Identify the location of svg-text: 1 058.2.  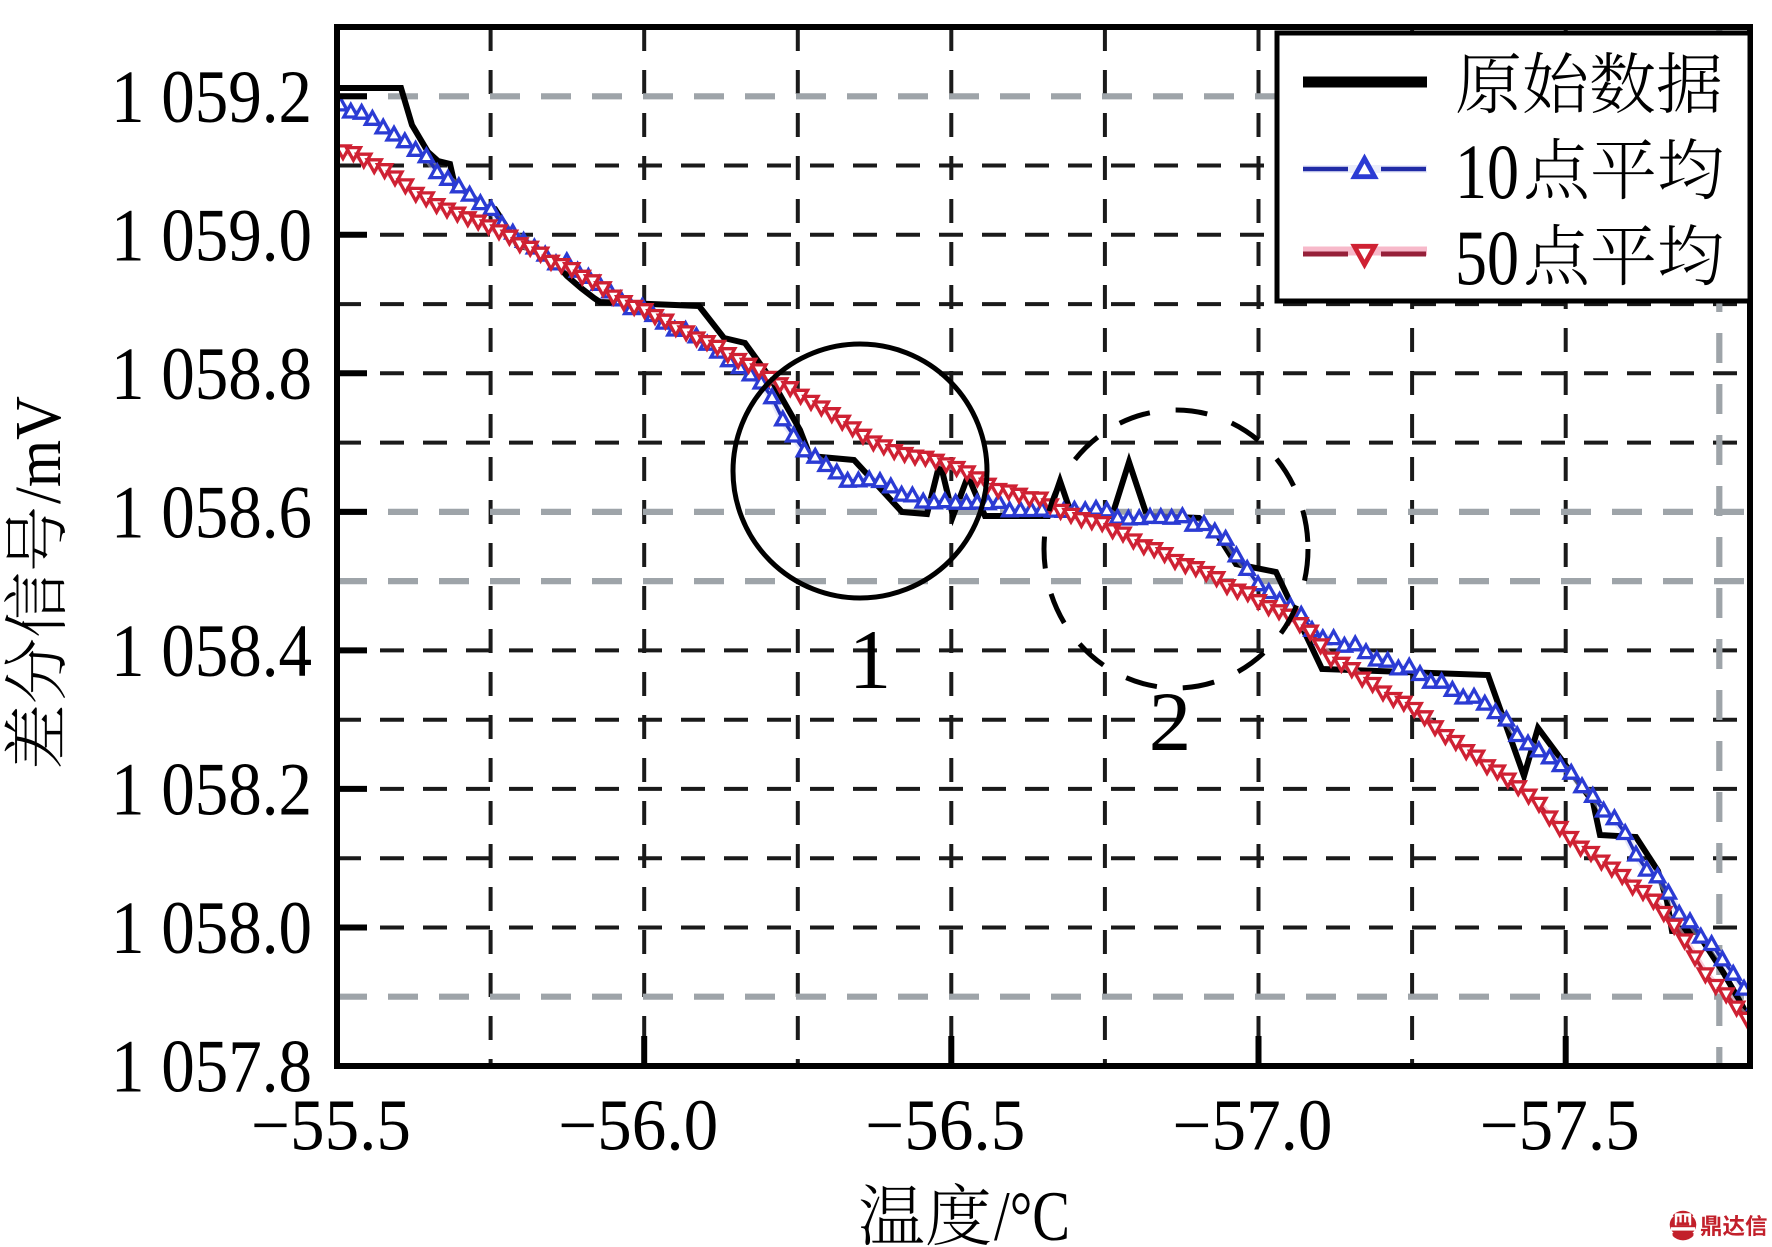
(211, 789).